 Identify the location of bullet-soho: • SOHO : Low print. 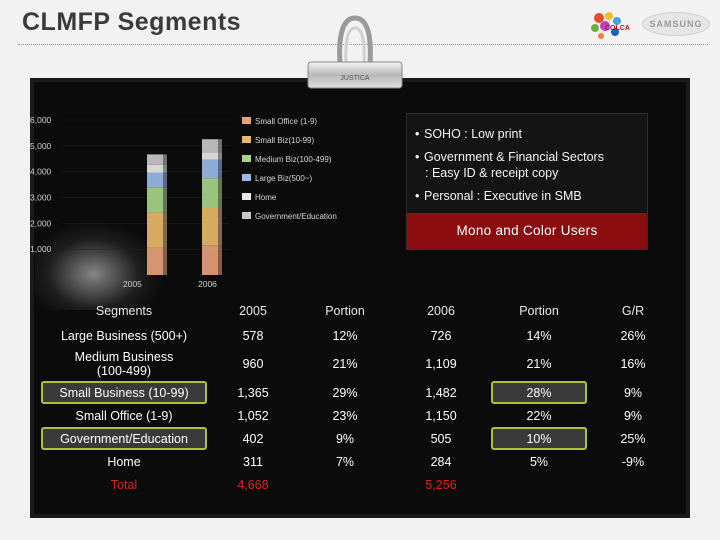
(468, 134).